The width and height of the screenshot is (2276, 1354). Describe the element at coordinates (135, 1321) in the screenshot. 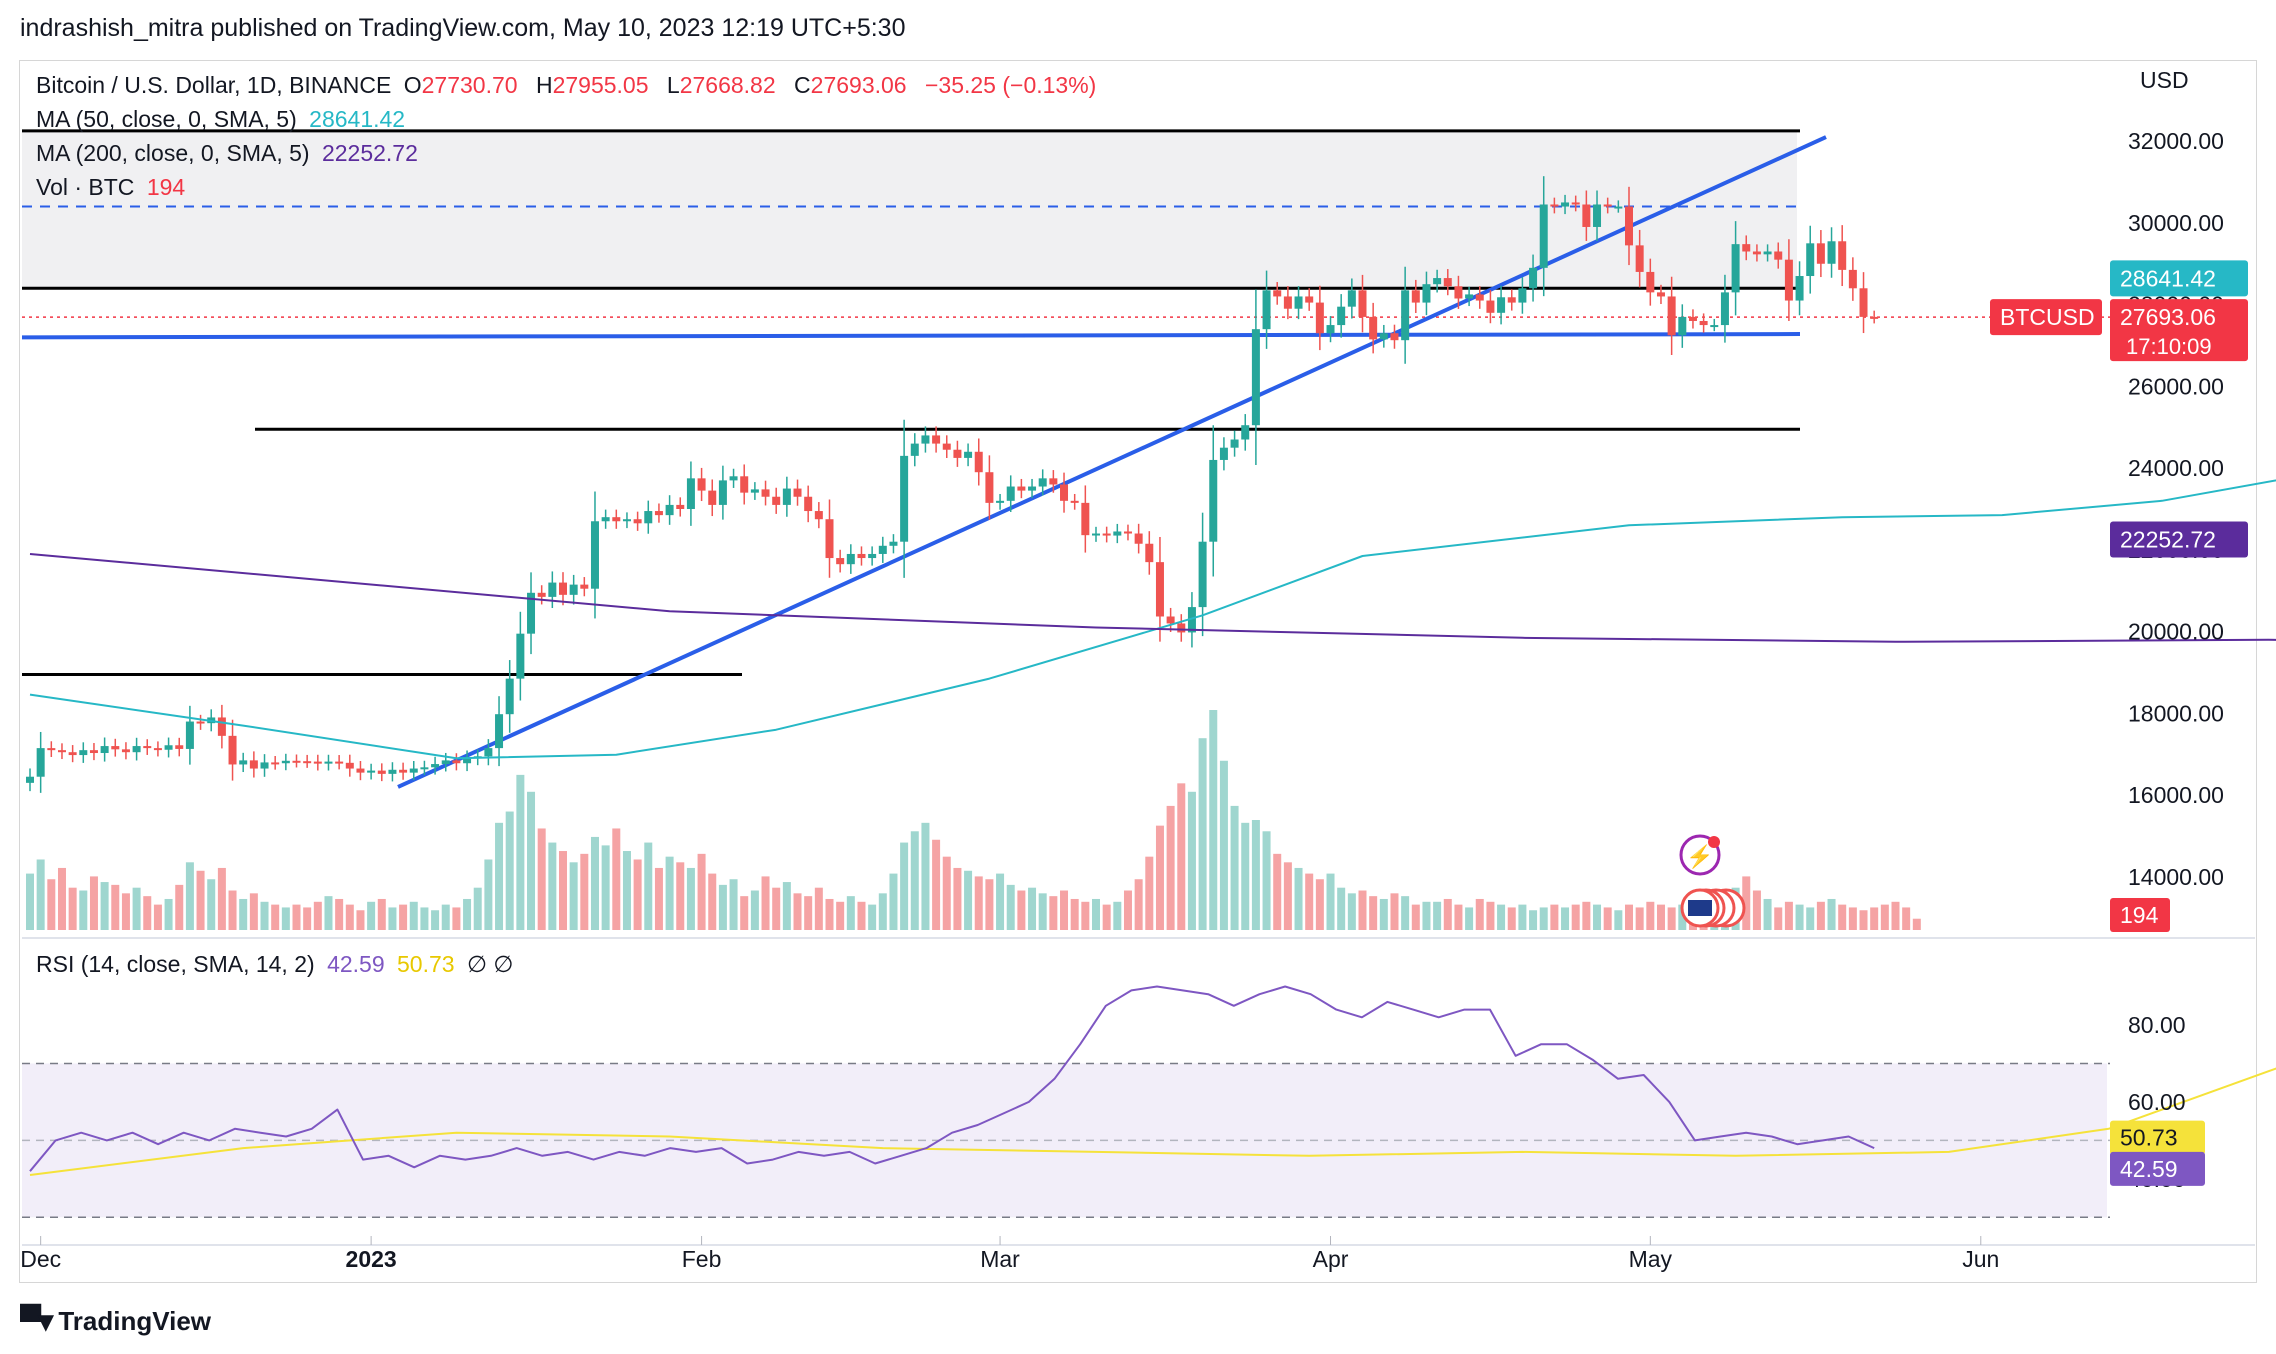

I see `brand-name: TradingView` at that location.